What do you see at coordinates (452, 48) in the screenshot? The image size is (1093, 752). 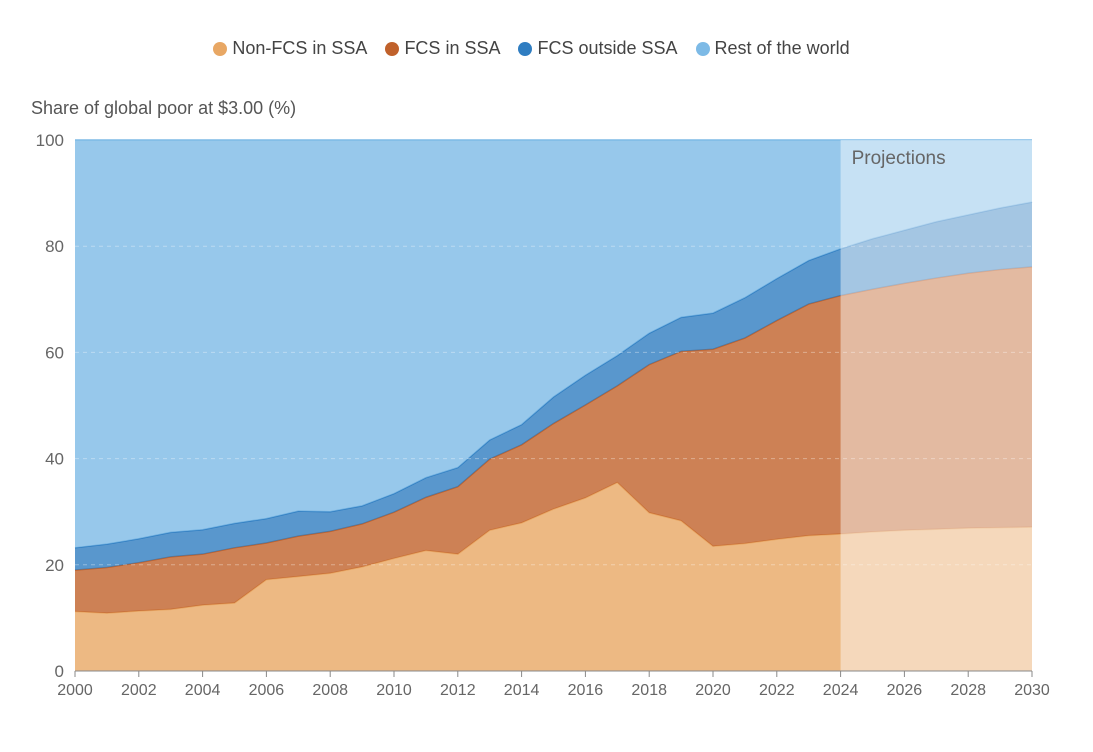 I see `legend-label: FCS in SSA` at bounding box center [452, 48].